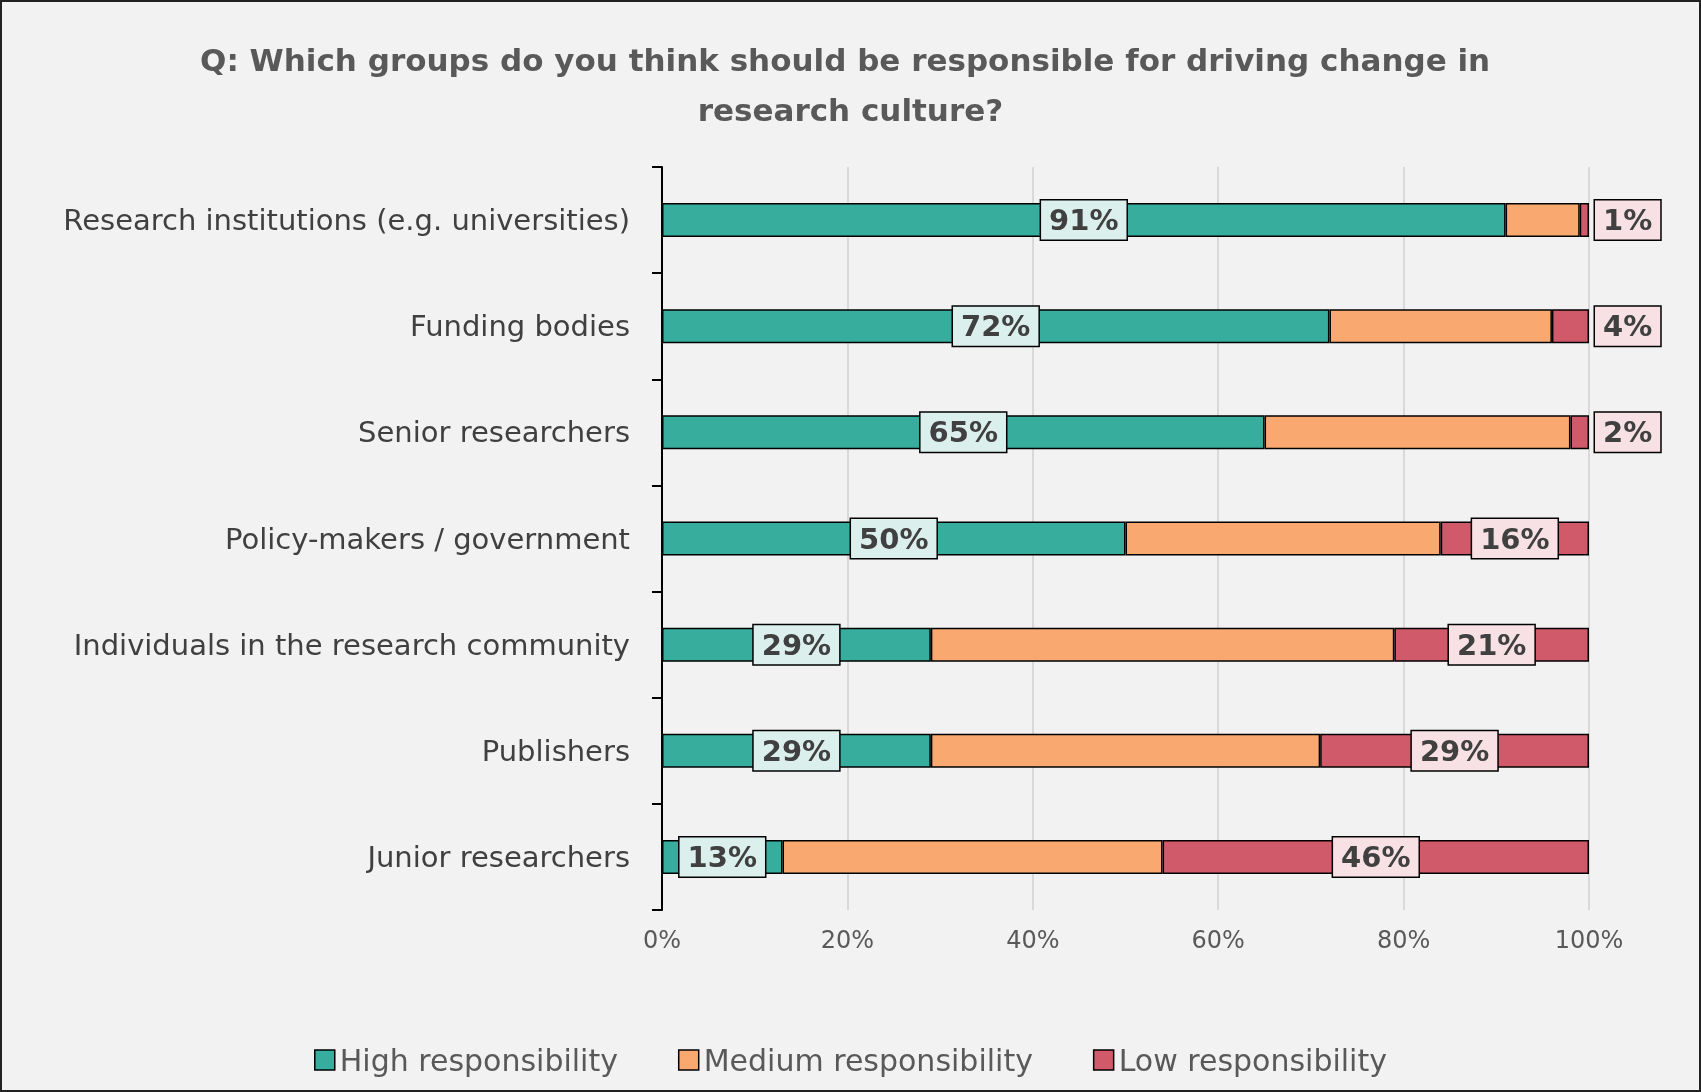 The height and width of the screenshot is (1092, 1701). Describe the element at coordinates (1403, 940) in the screenshot. I see `x-tick-label: 80%` at that location.